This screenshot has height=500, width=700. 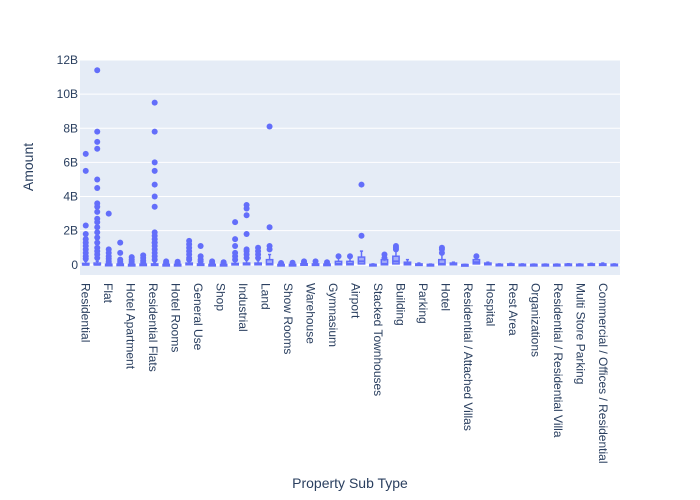 What do you see at coordinates (266, 296) in the screenshot?
I see `x-tick-label: Land` at bounding box center [266, 296].